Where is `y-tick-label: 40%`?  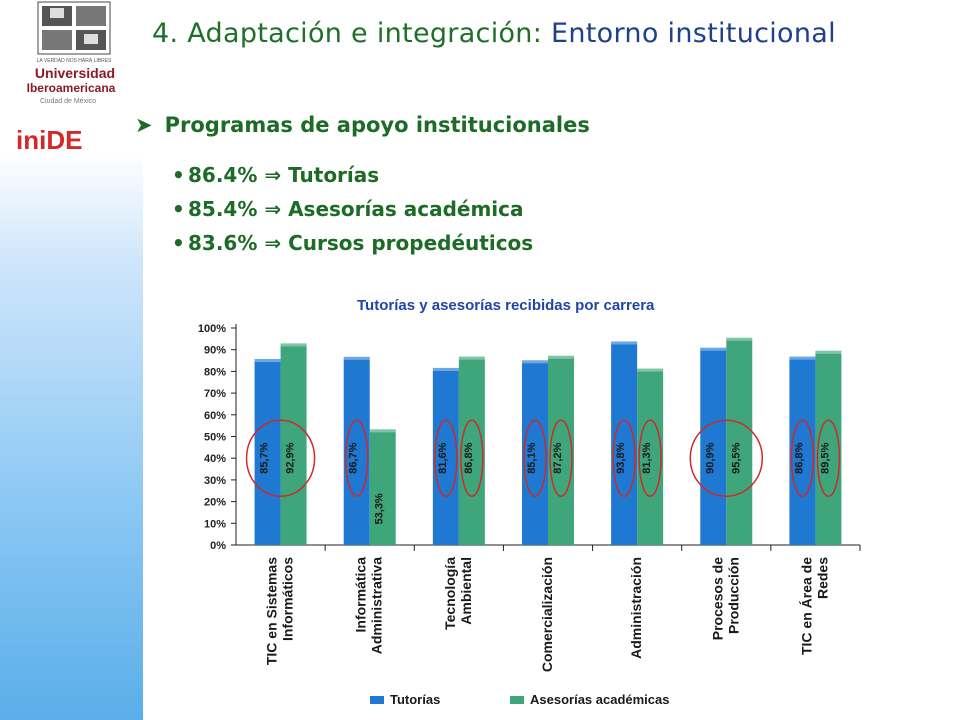
y-tick-label: 40% is located at coordinates (215, 459).